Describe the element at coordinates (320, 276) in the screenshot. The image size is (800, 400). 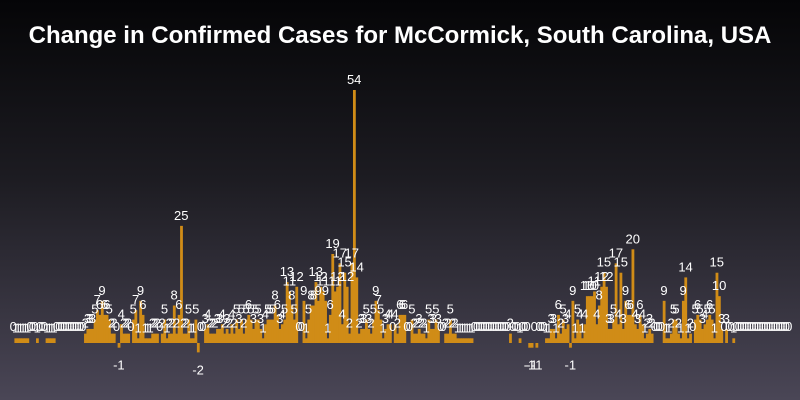
I see `data-label: 12` at that location.